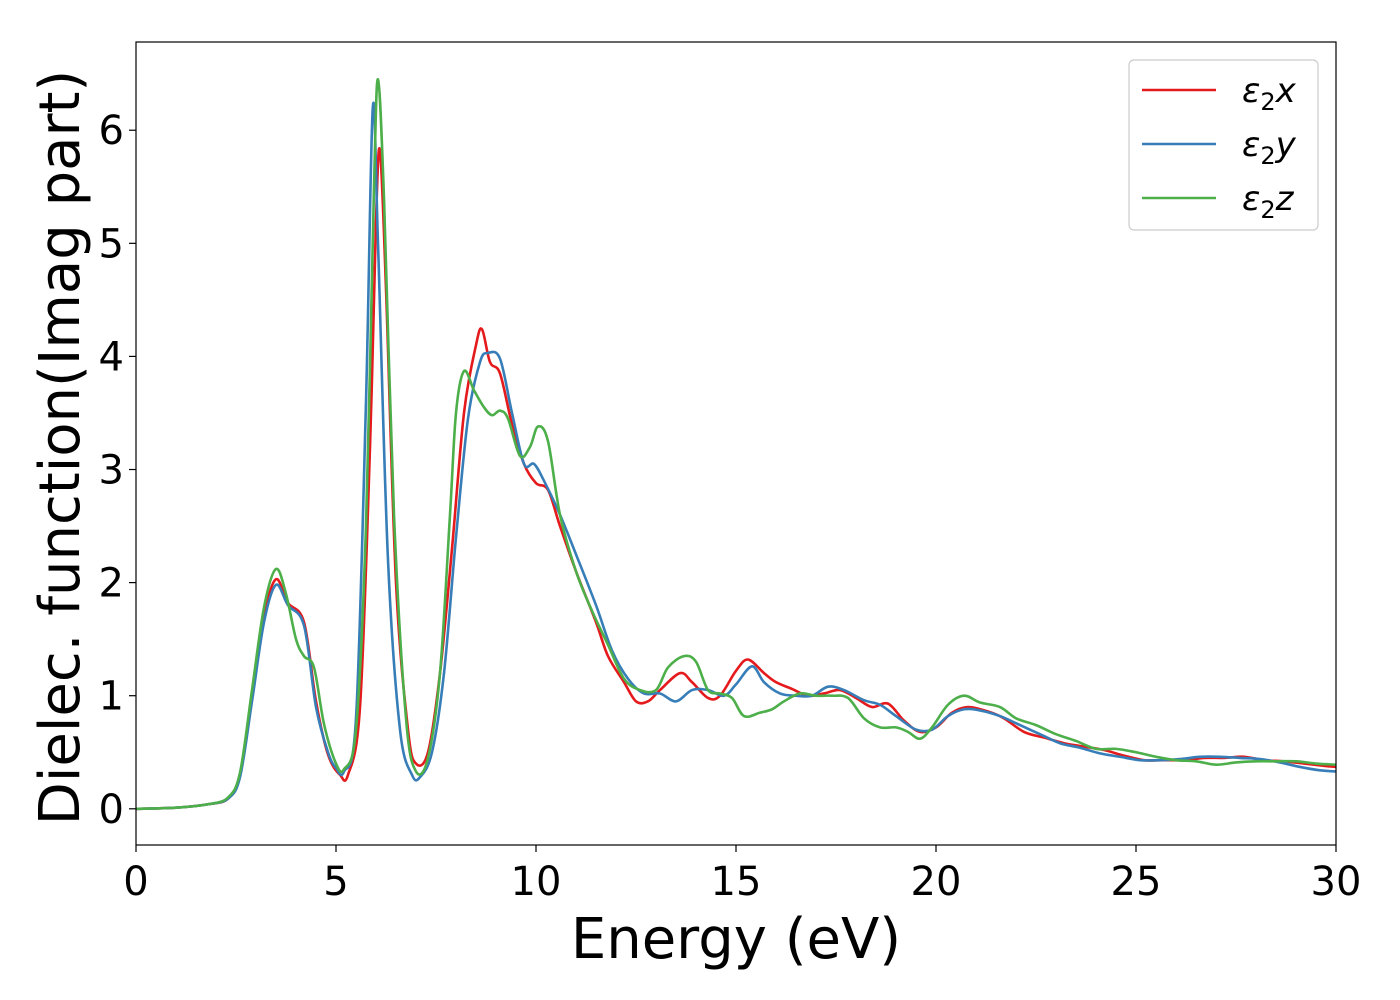  What do you see at coordinates (1136, 882) in the screenshot?
I see `x-tick-label: 25` at bounding box center [1136, 882].